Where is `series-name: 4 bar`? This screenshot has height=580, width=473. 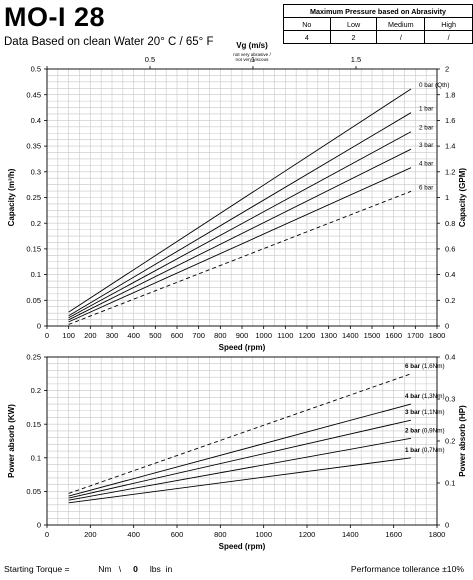 series-name: 4 bar is located at coordinates (413, 396).